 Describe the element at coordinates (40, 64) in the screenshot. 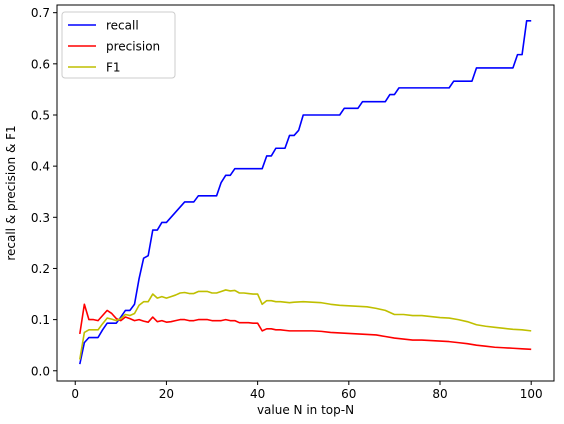

I see `y-tick-label: 0.6` at that location.